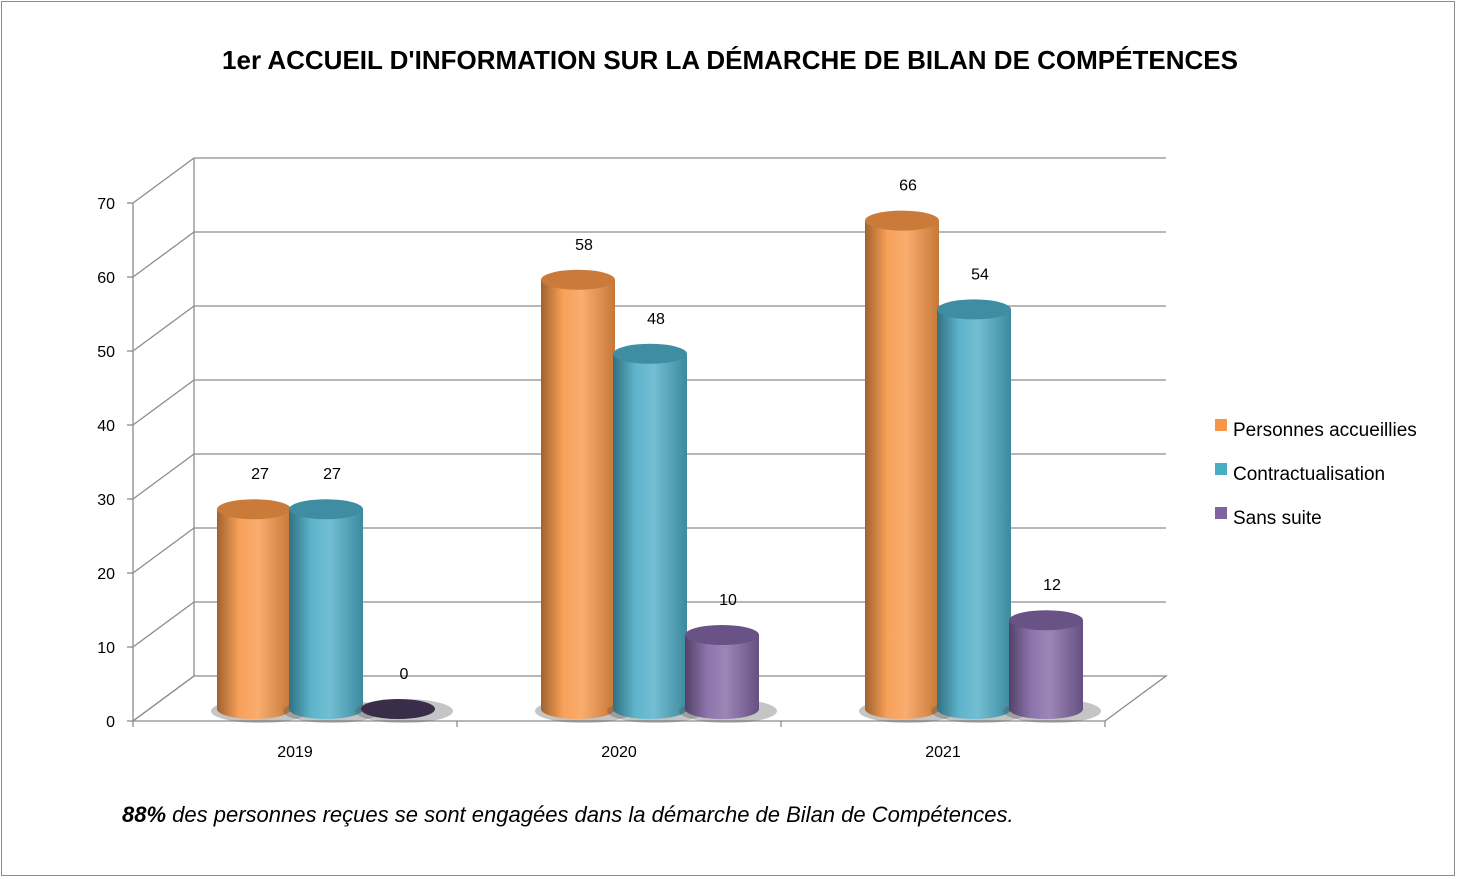  I want to click on legend-item: Sans suite, so click(1268, 518).